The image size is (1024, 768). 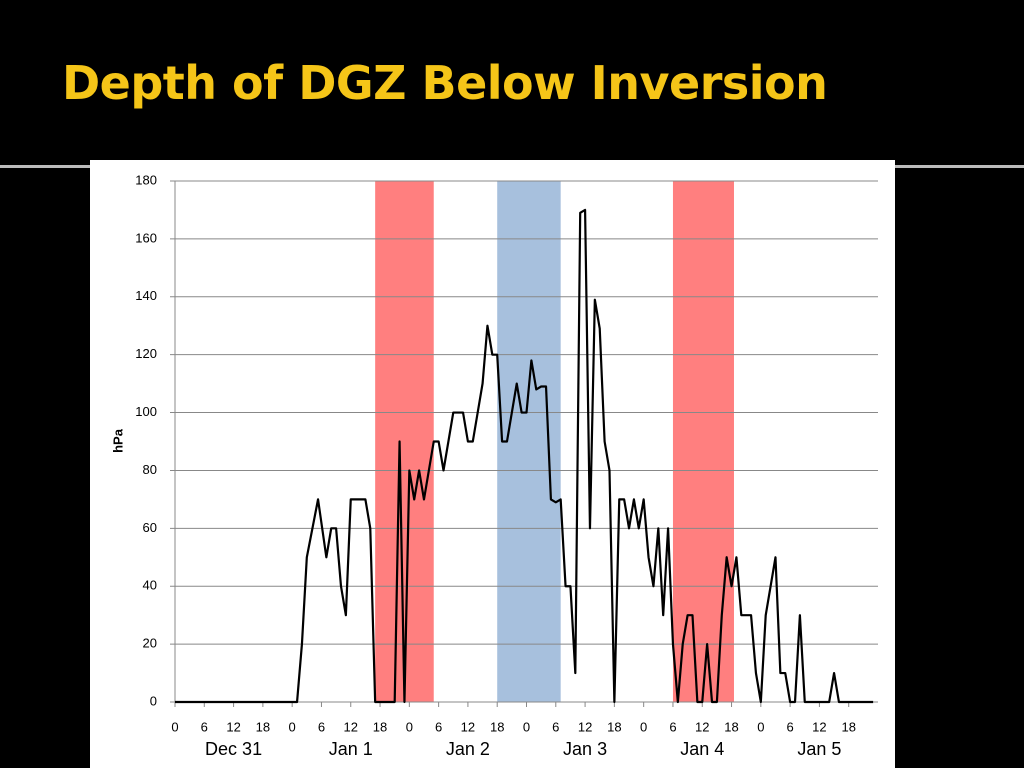 What do you see at coordinates (233, 749) in the screenshot?
I see `day-label: Dec 31` at bounding box center [233, 749].